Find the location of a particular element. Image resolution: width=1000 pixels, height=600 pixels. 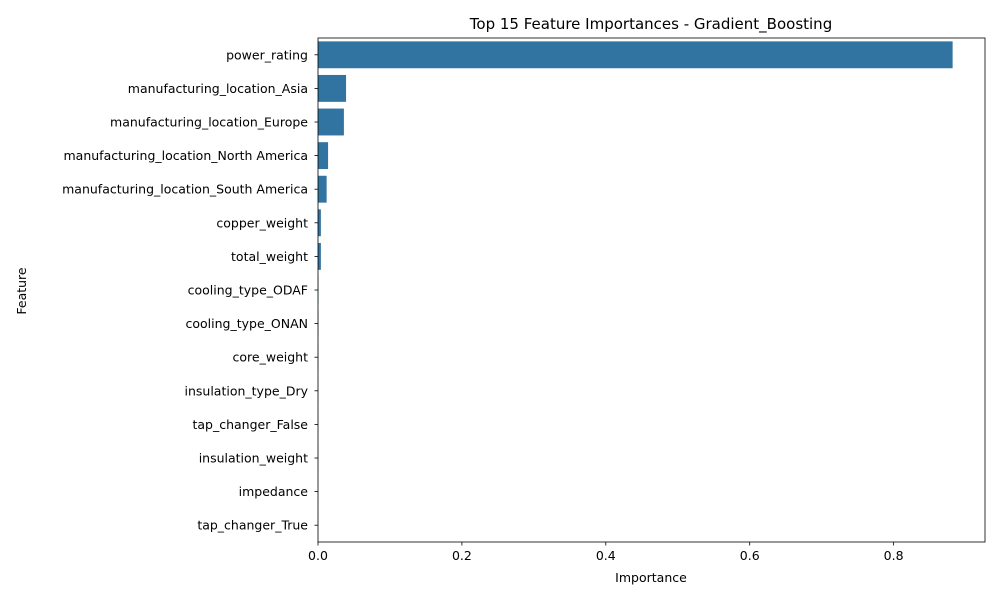

y-tick-label: copper_weight is located at coordinates (262, 222).